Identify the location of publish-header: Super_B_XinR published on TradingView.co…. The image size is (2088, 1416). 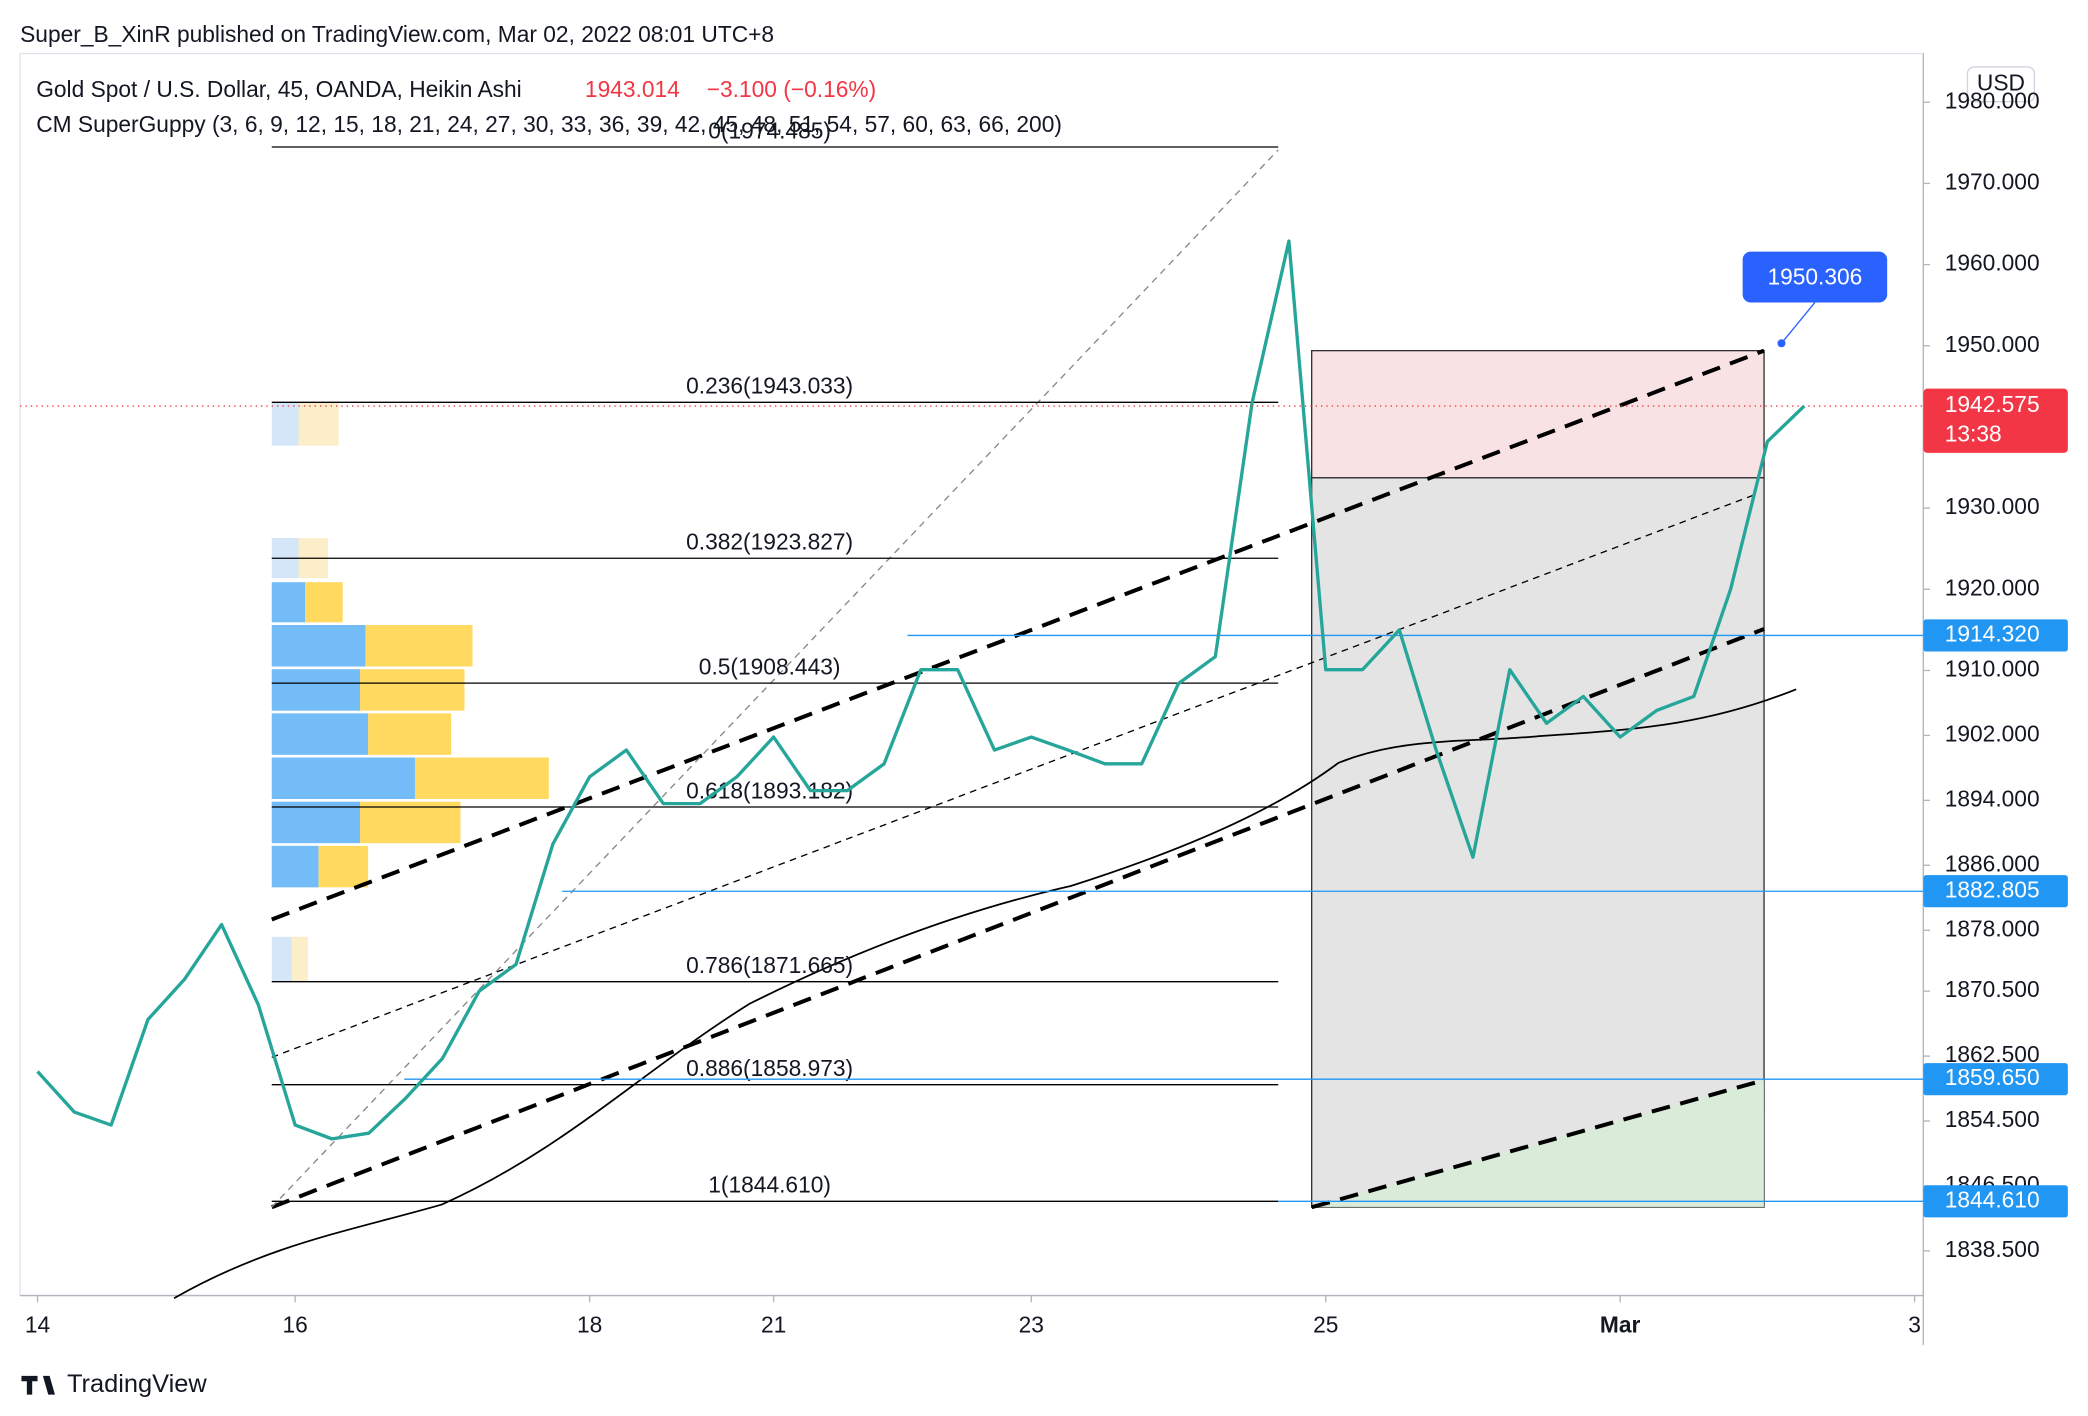
(397, 34).